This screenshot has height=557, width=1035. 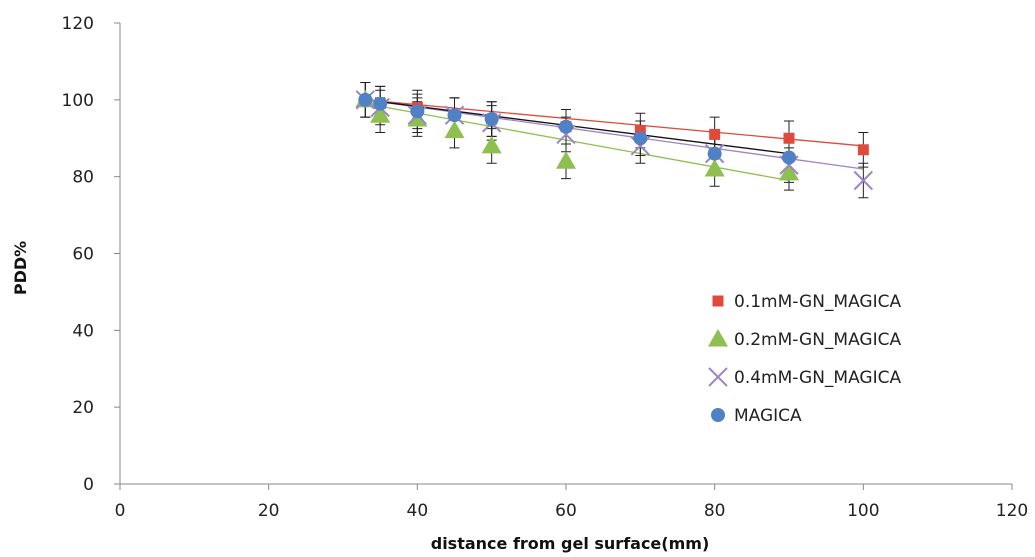 What do you see at coordinates (570, 543) in the screenshot?
I see `x-axis-title: distance from gel surface(mm)` at bounding box center [570, 543].